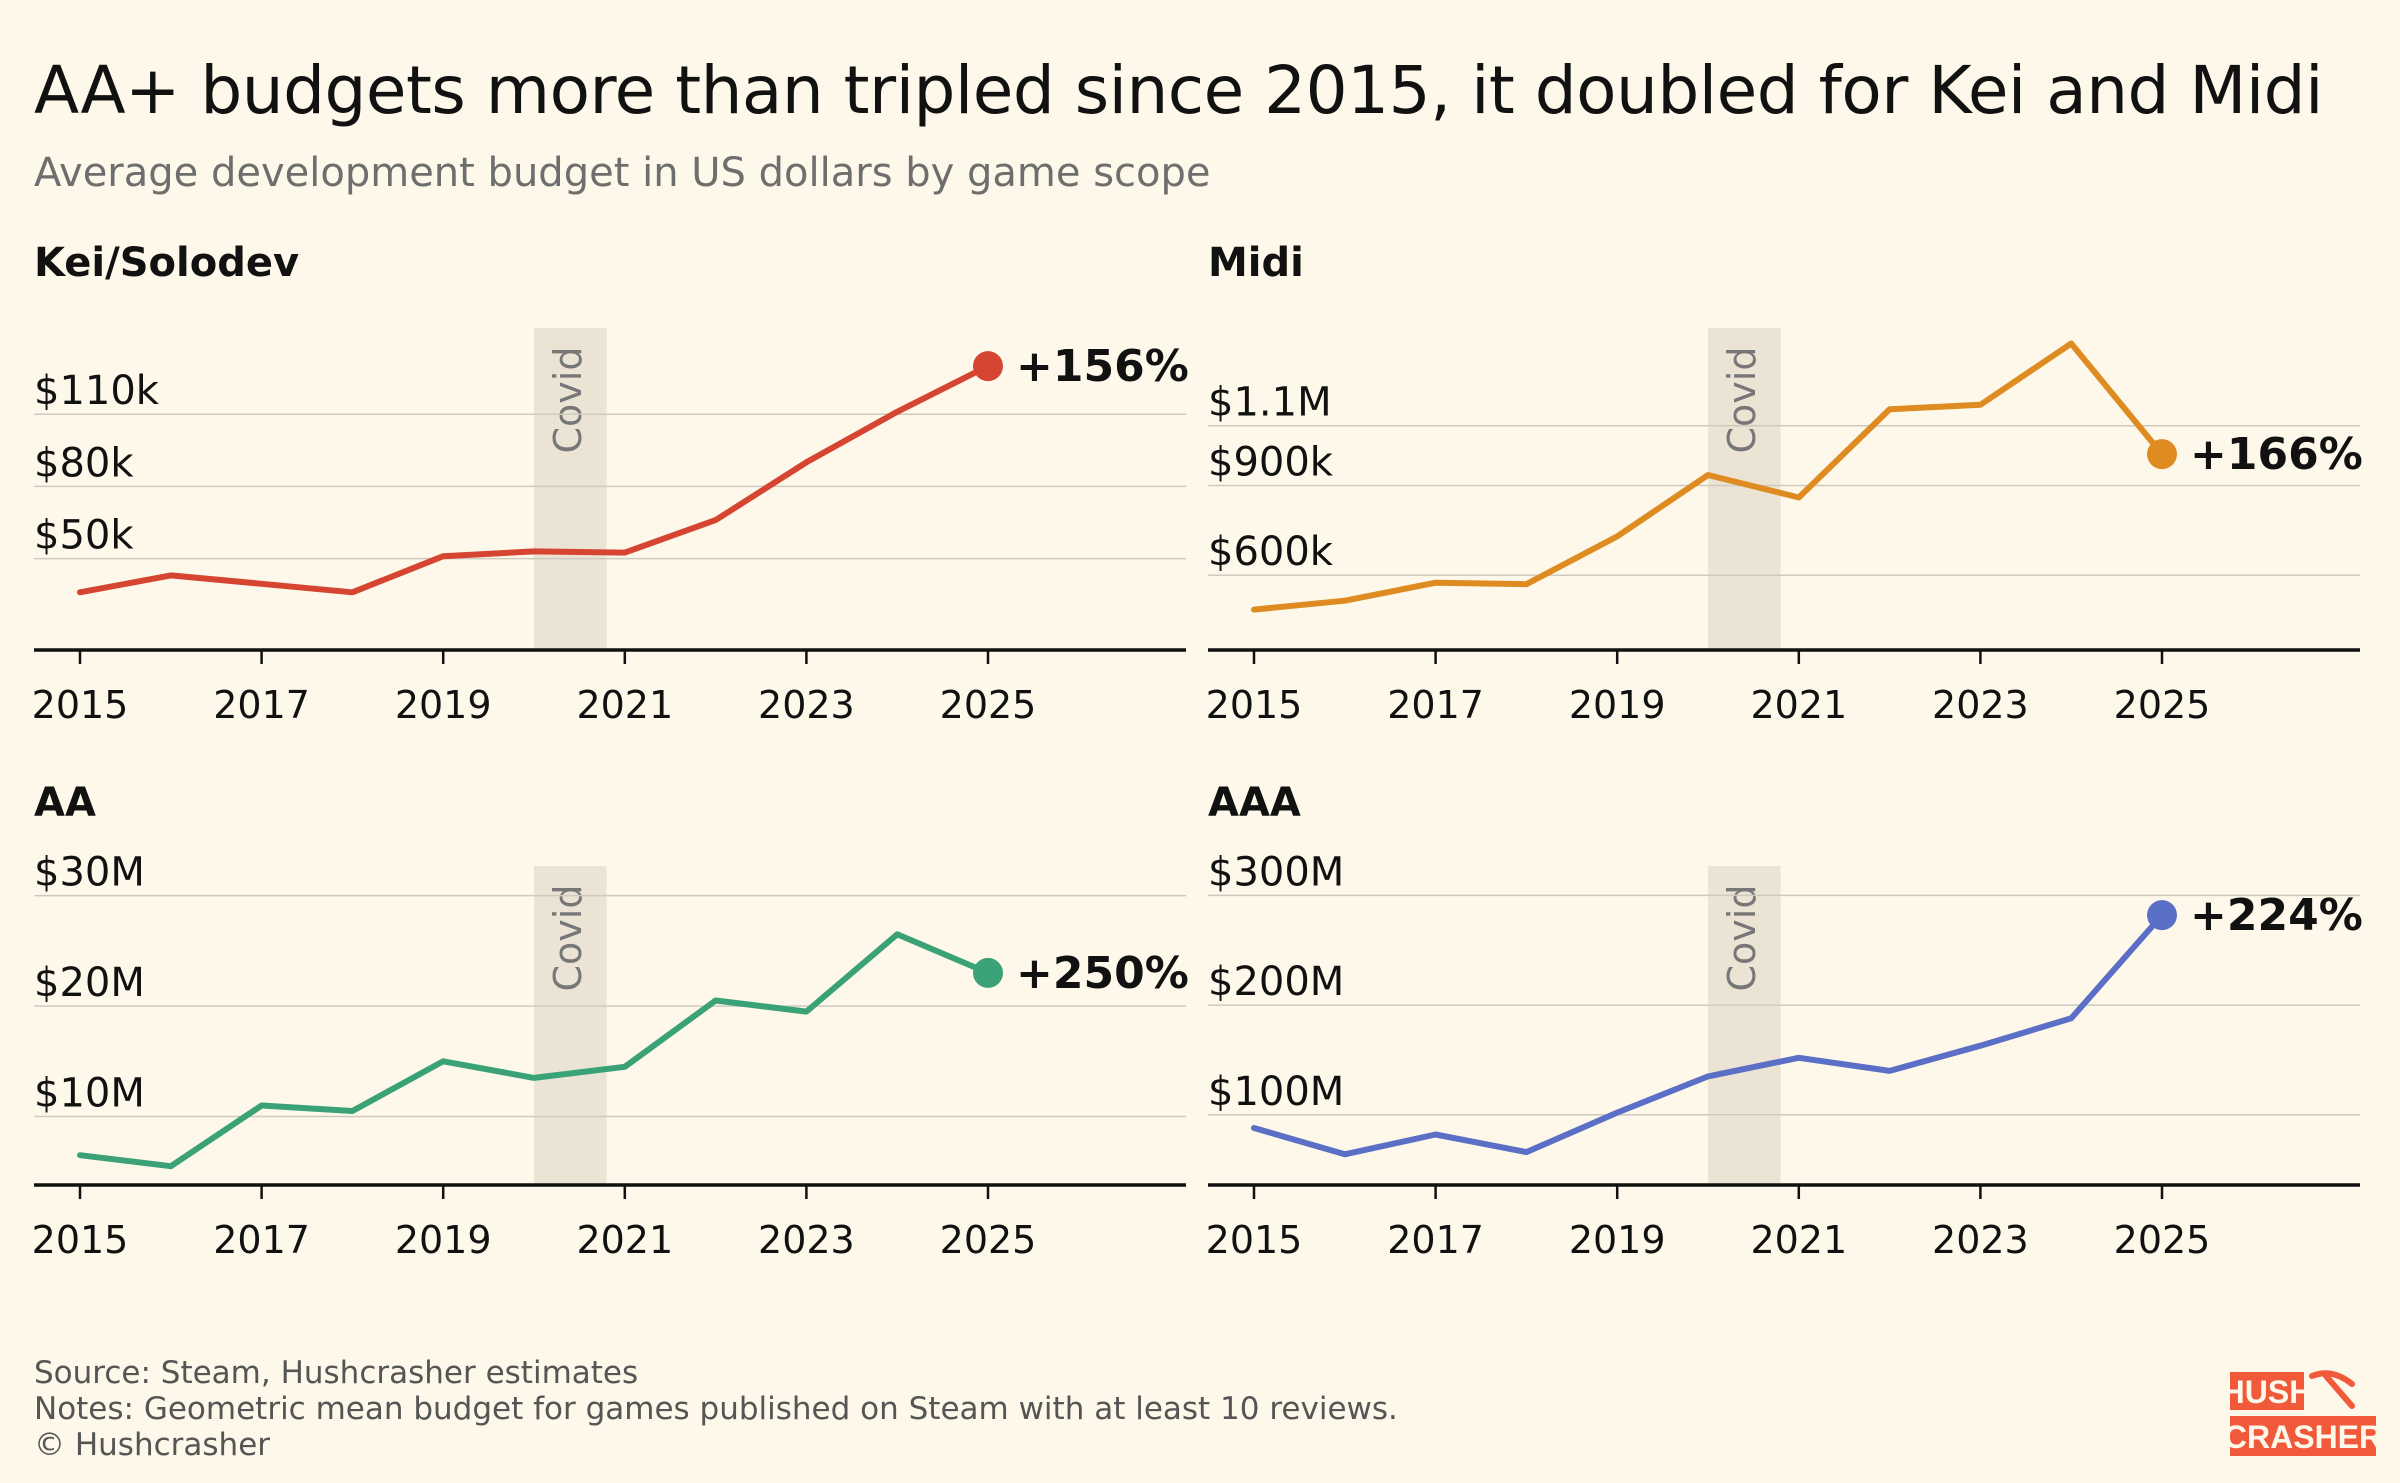 The image size is (2400, 1483). I want to click on end-point-kei, so click(988, 366).